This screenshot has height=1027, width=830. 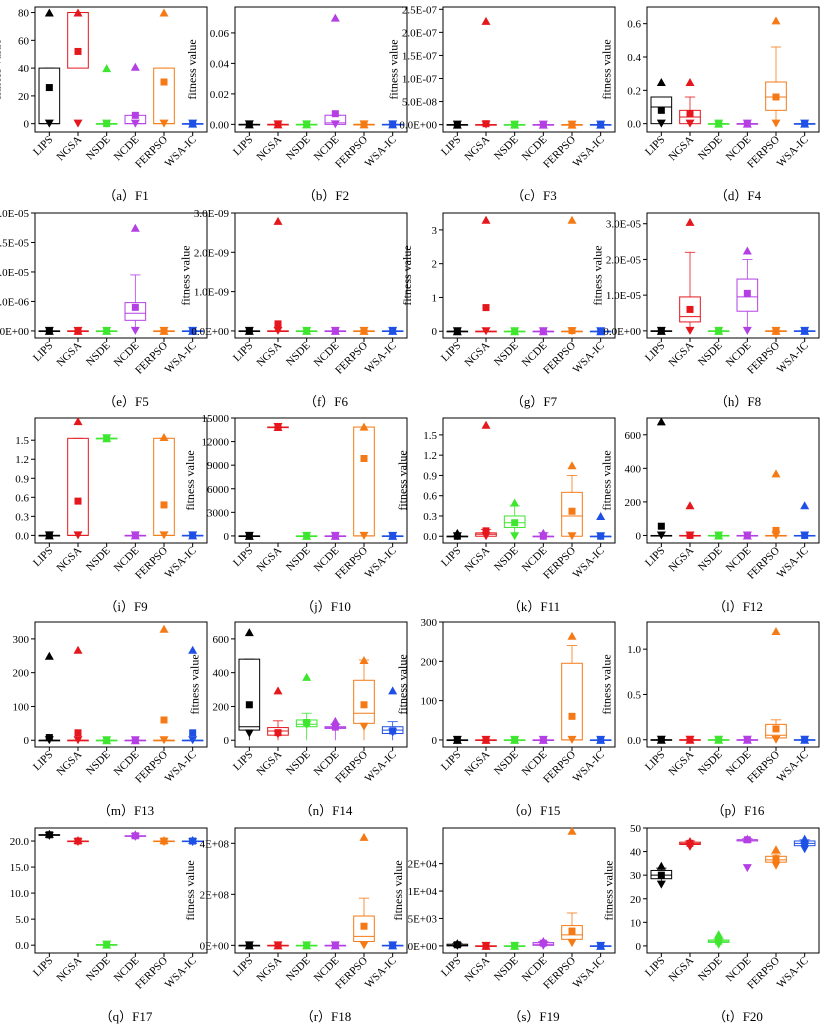 I want to click on x-tick-label: FERPSO, so click(x=559, y=358).